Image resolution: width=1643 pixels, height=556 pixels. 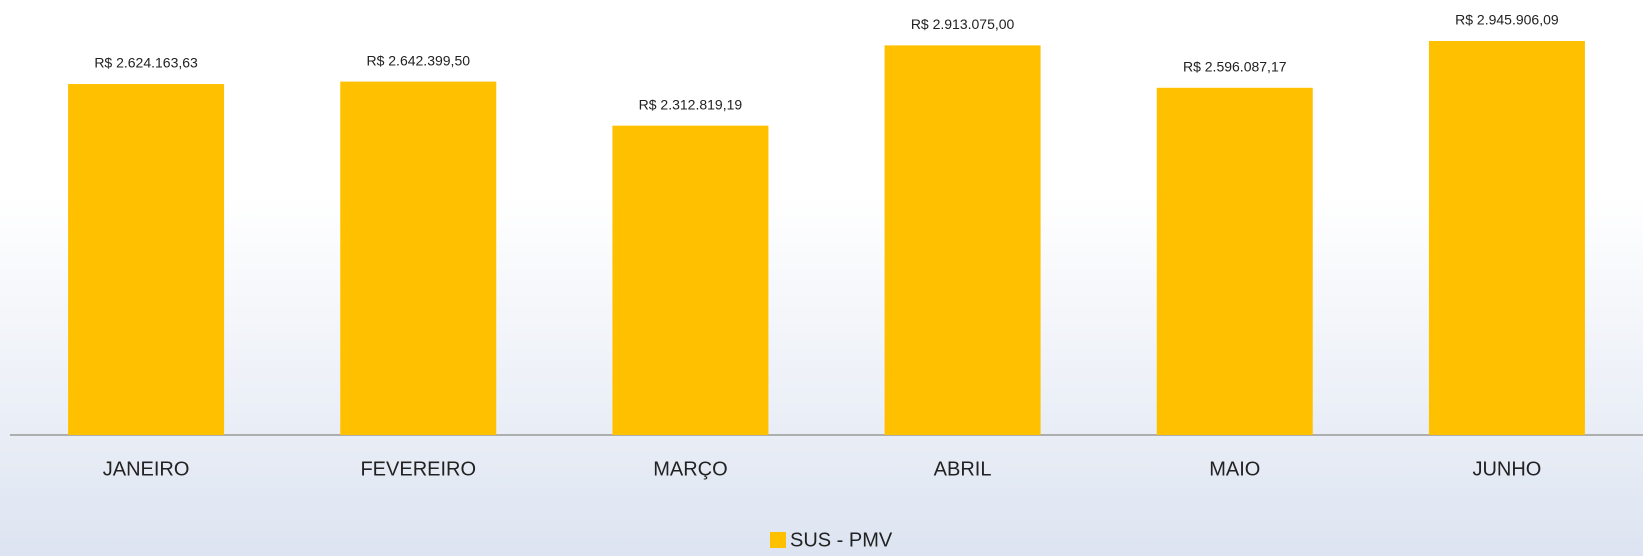 I want to click on x-tick-label: FEVEREIRO, so click(x=418, y=469).